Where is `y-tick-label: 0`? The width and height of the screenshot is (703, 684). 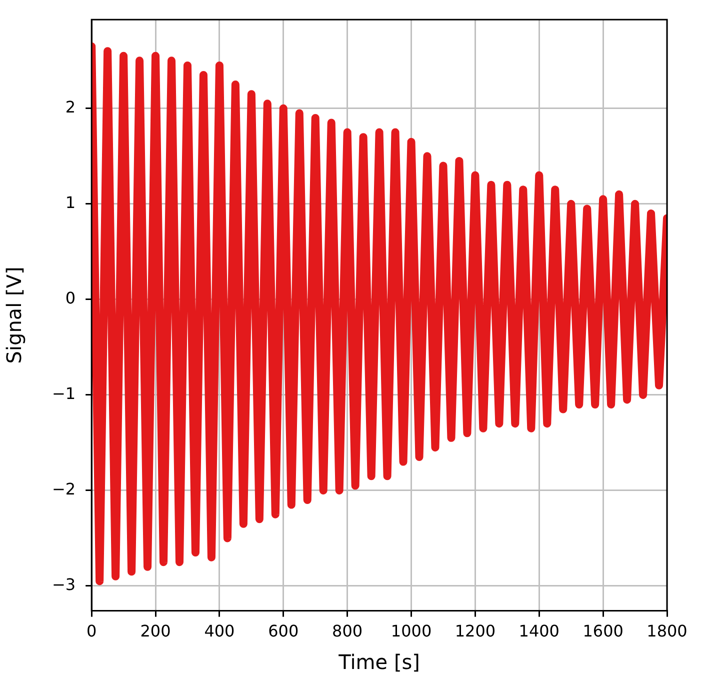 y-tick-label: 0 is located at coordinates (70, 298).